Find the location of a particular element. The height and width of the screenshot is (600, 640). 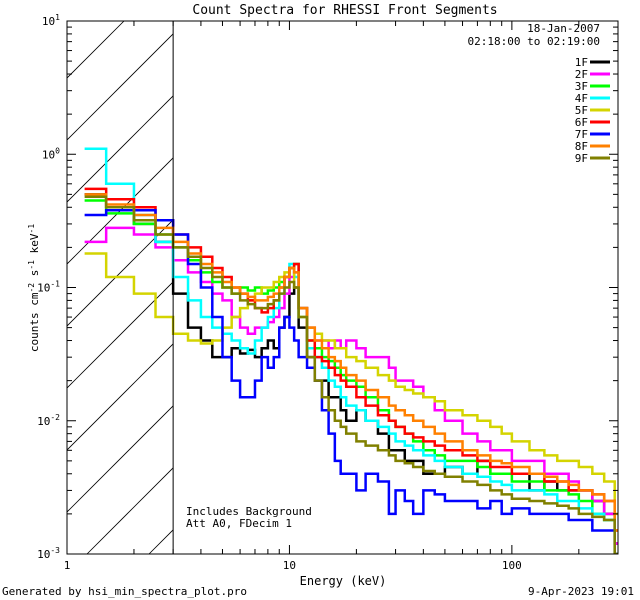

x-axis-label: Energy (keV) is located at coordinates (343, 581).